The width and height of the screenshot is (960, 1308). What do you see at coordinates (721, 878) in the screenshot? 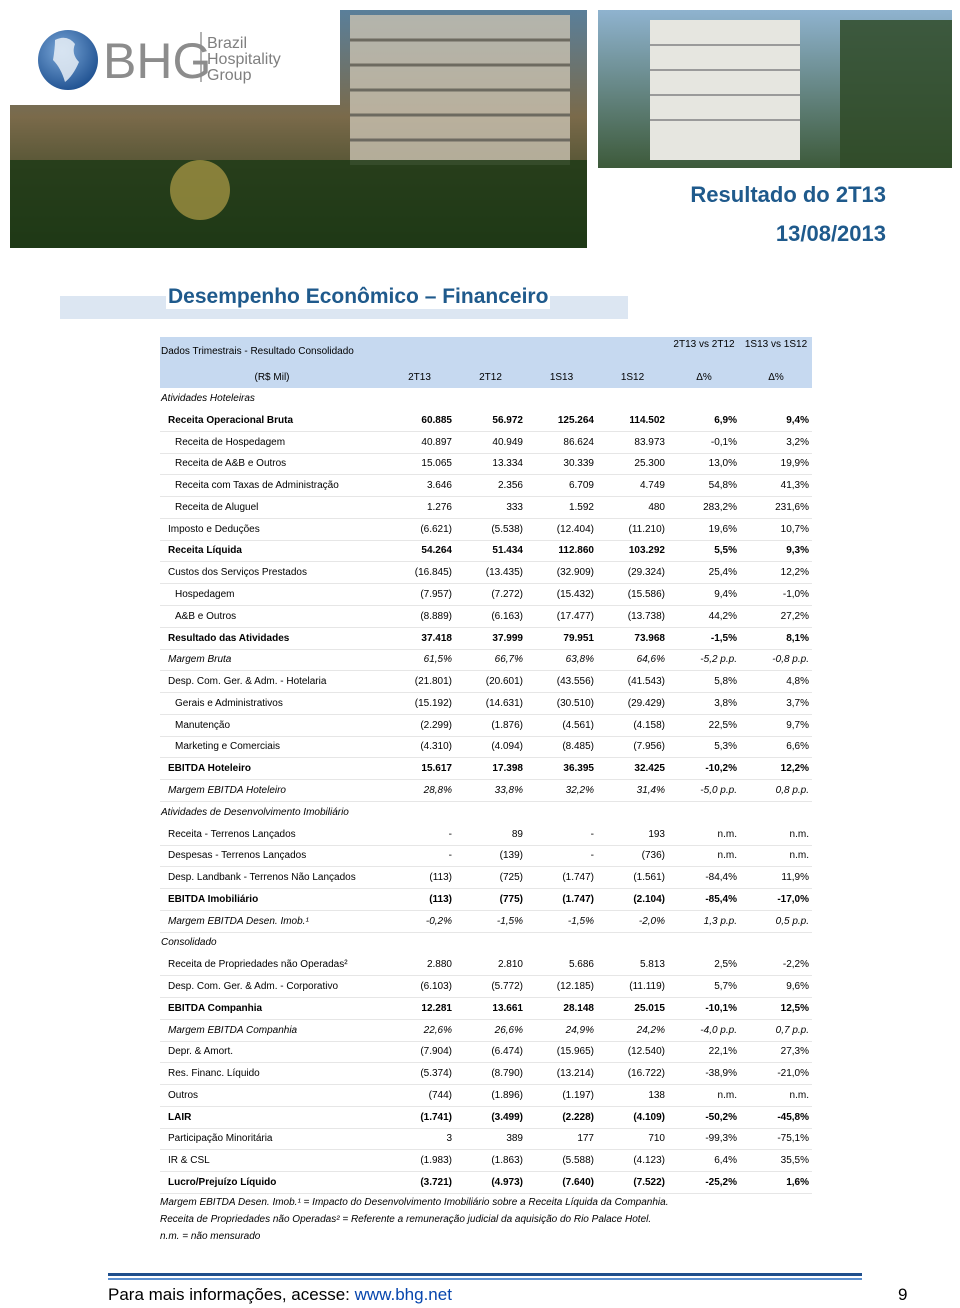
I see `cell: -84,4%` at bounding box center [721, 878].